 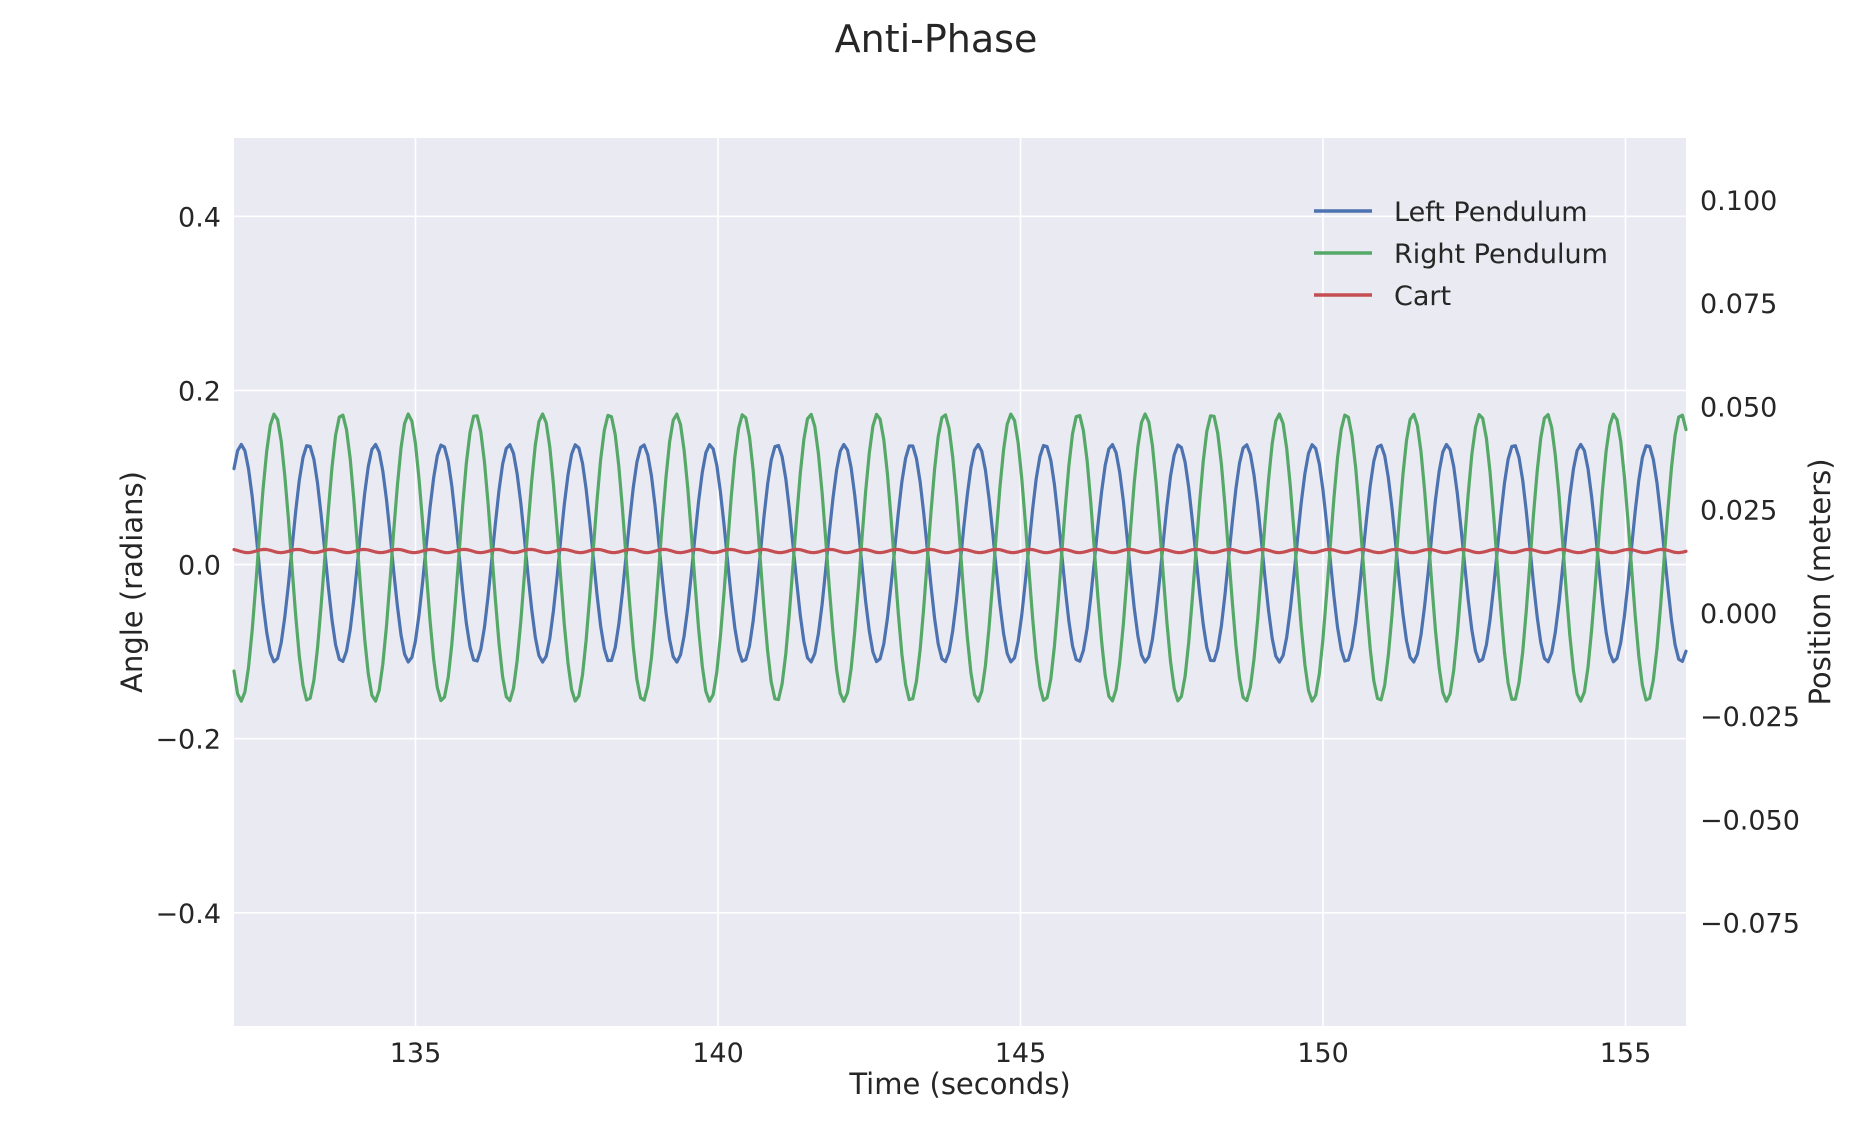 What do you see at coordinates (188, 740) in the screenshot?
I see `y-left-tick-label: −0.2` at bounding box center [188, 740].